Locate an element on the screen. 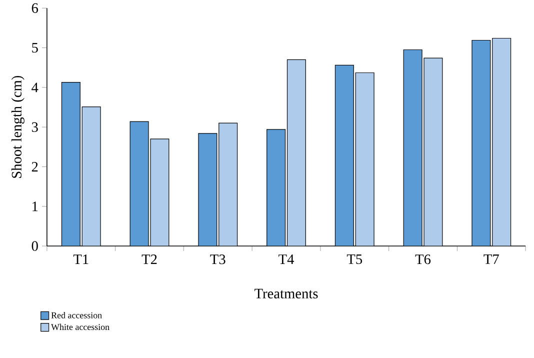  y-axis-title: Shoot length (cm) is located at coordinates (17, 127).